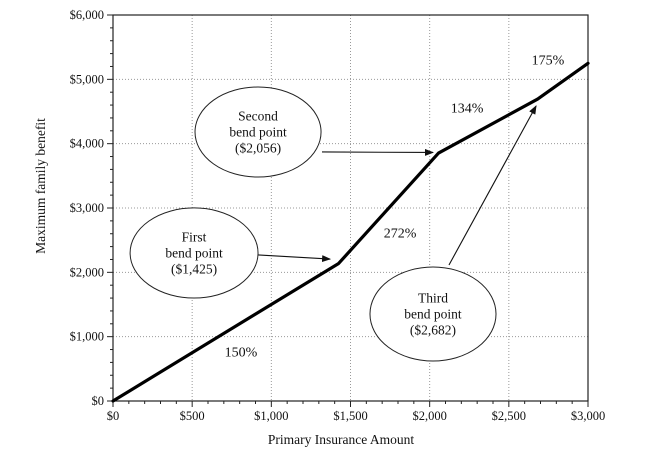 The image size is (648, 461). What do you see at coordinates (87, 272) in the screenshot?
I see `y-tick-label: $2,000` at bounding box center [87, 272].